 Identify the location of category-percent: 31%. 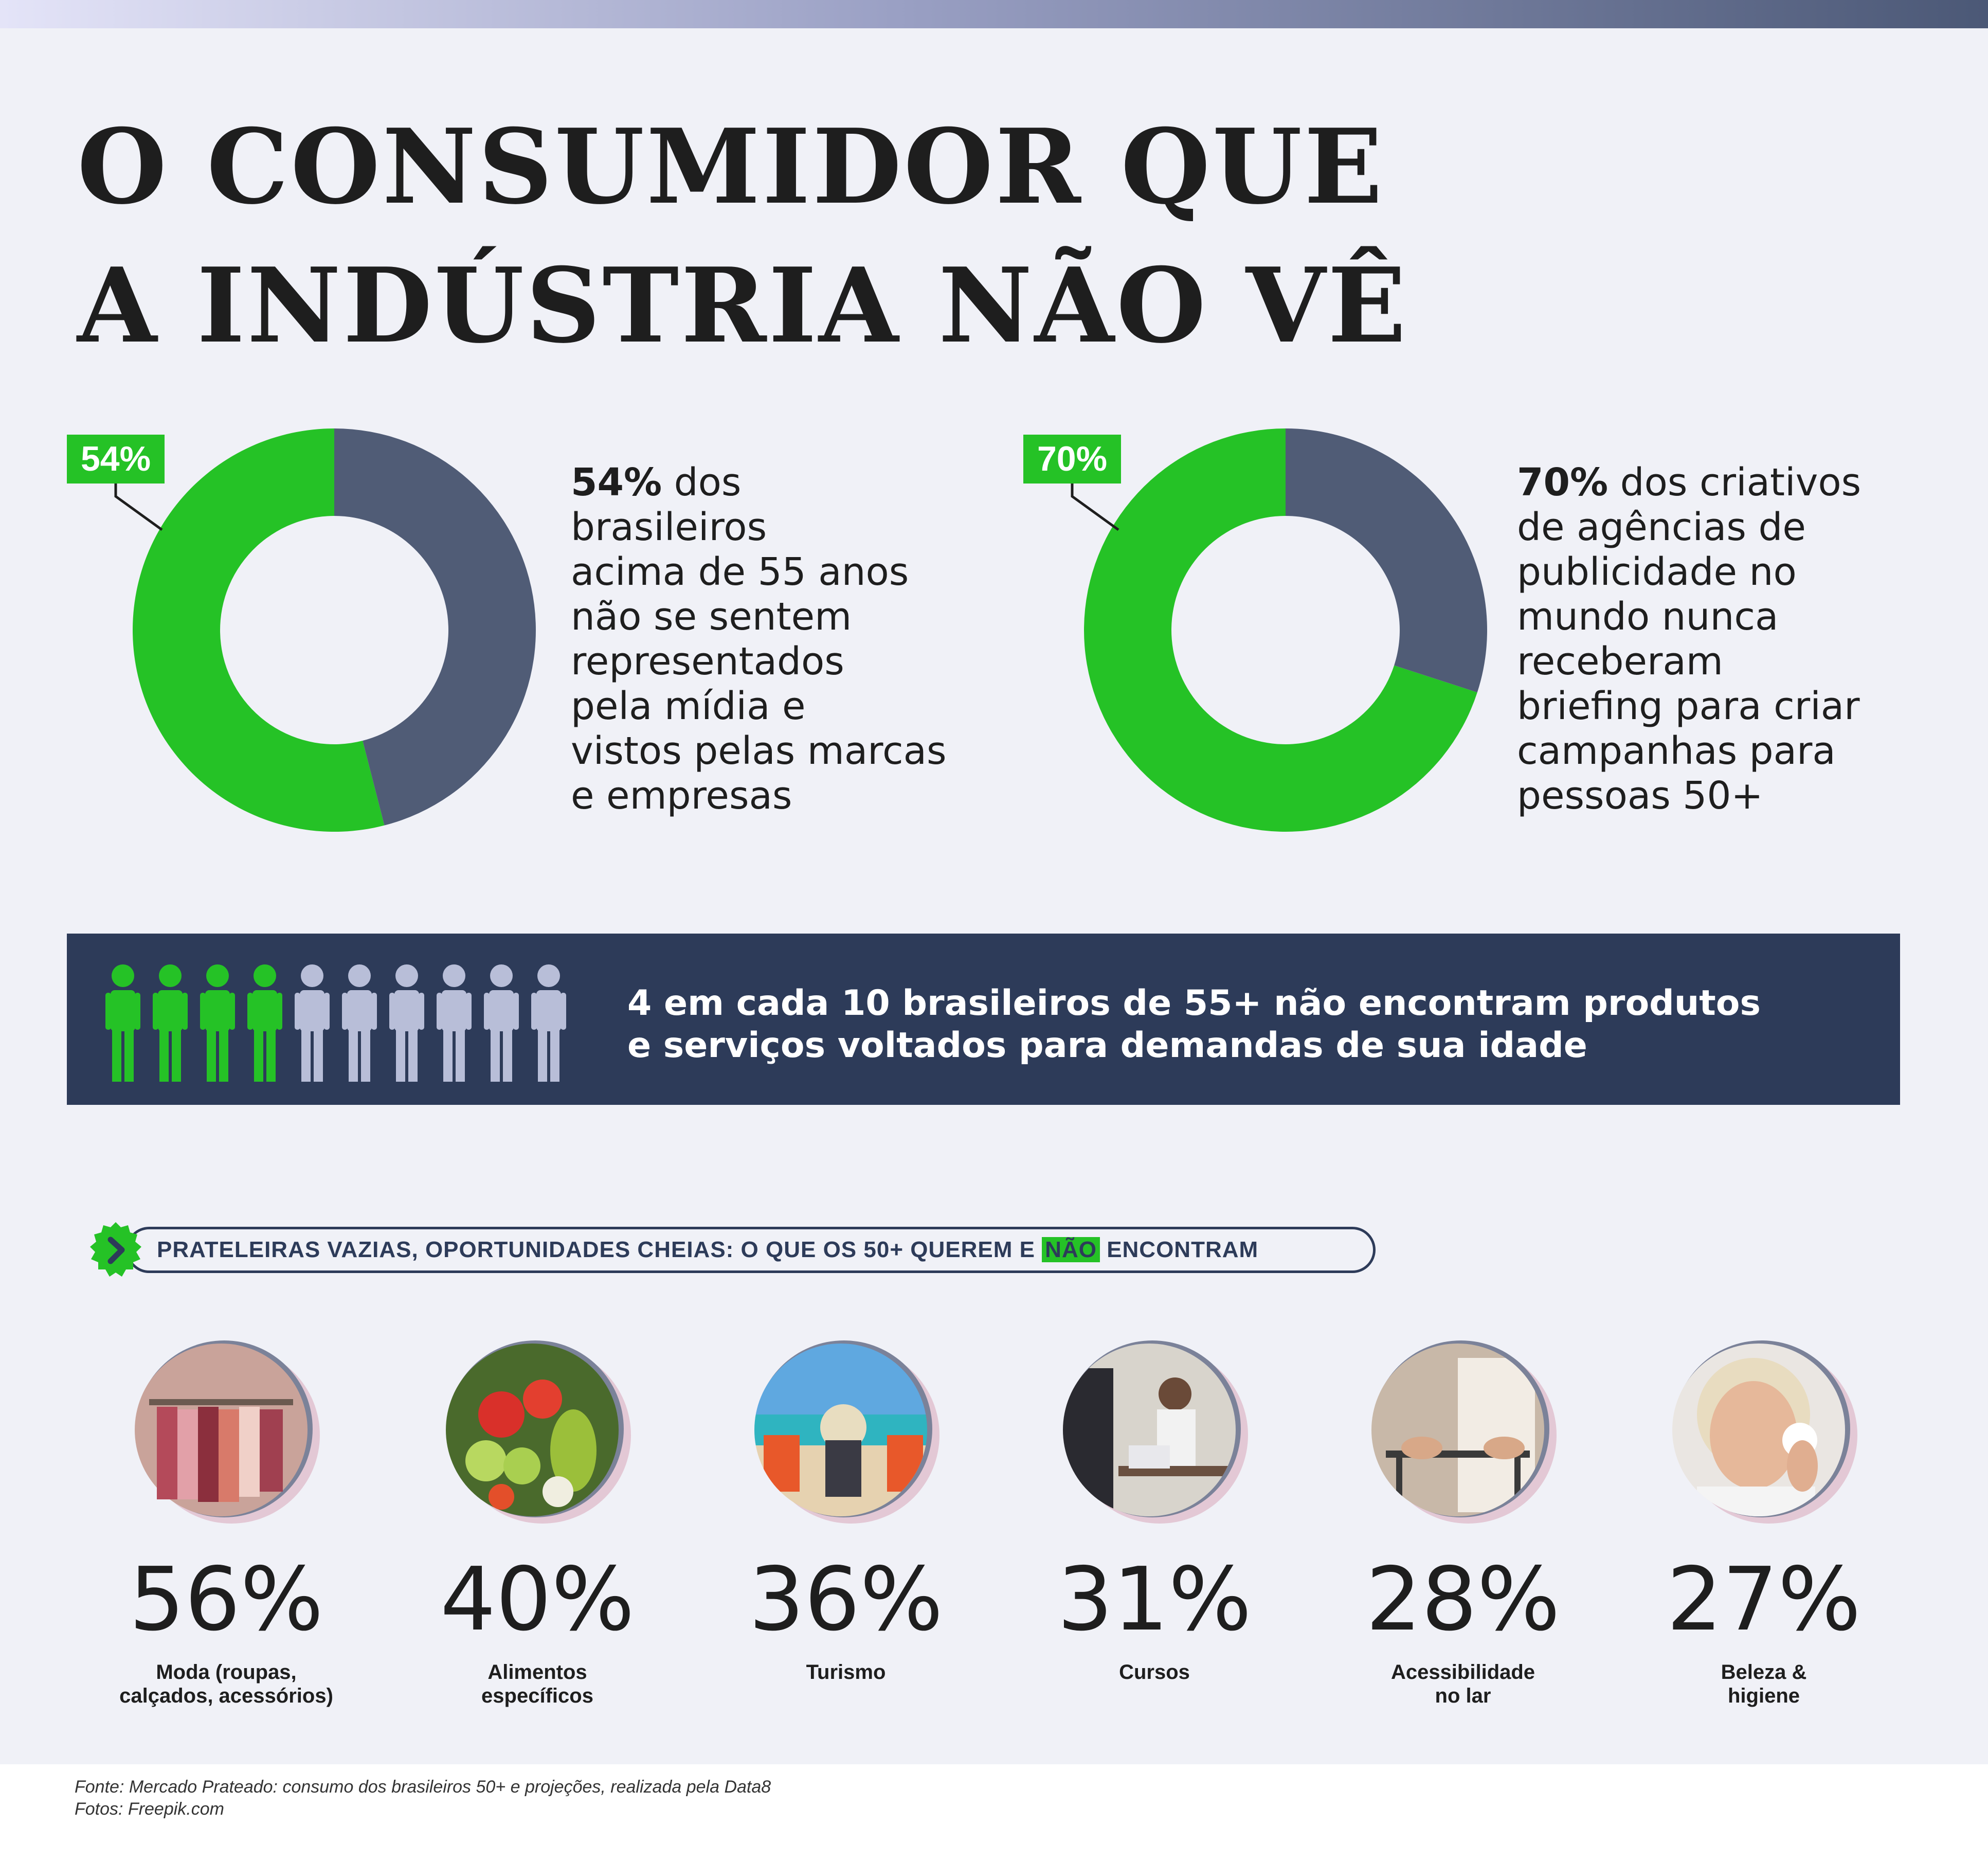
(1154, 1600).